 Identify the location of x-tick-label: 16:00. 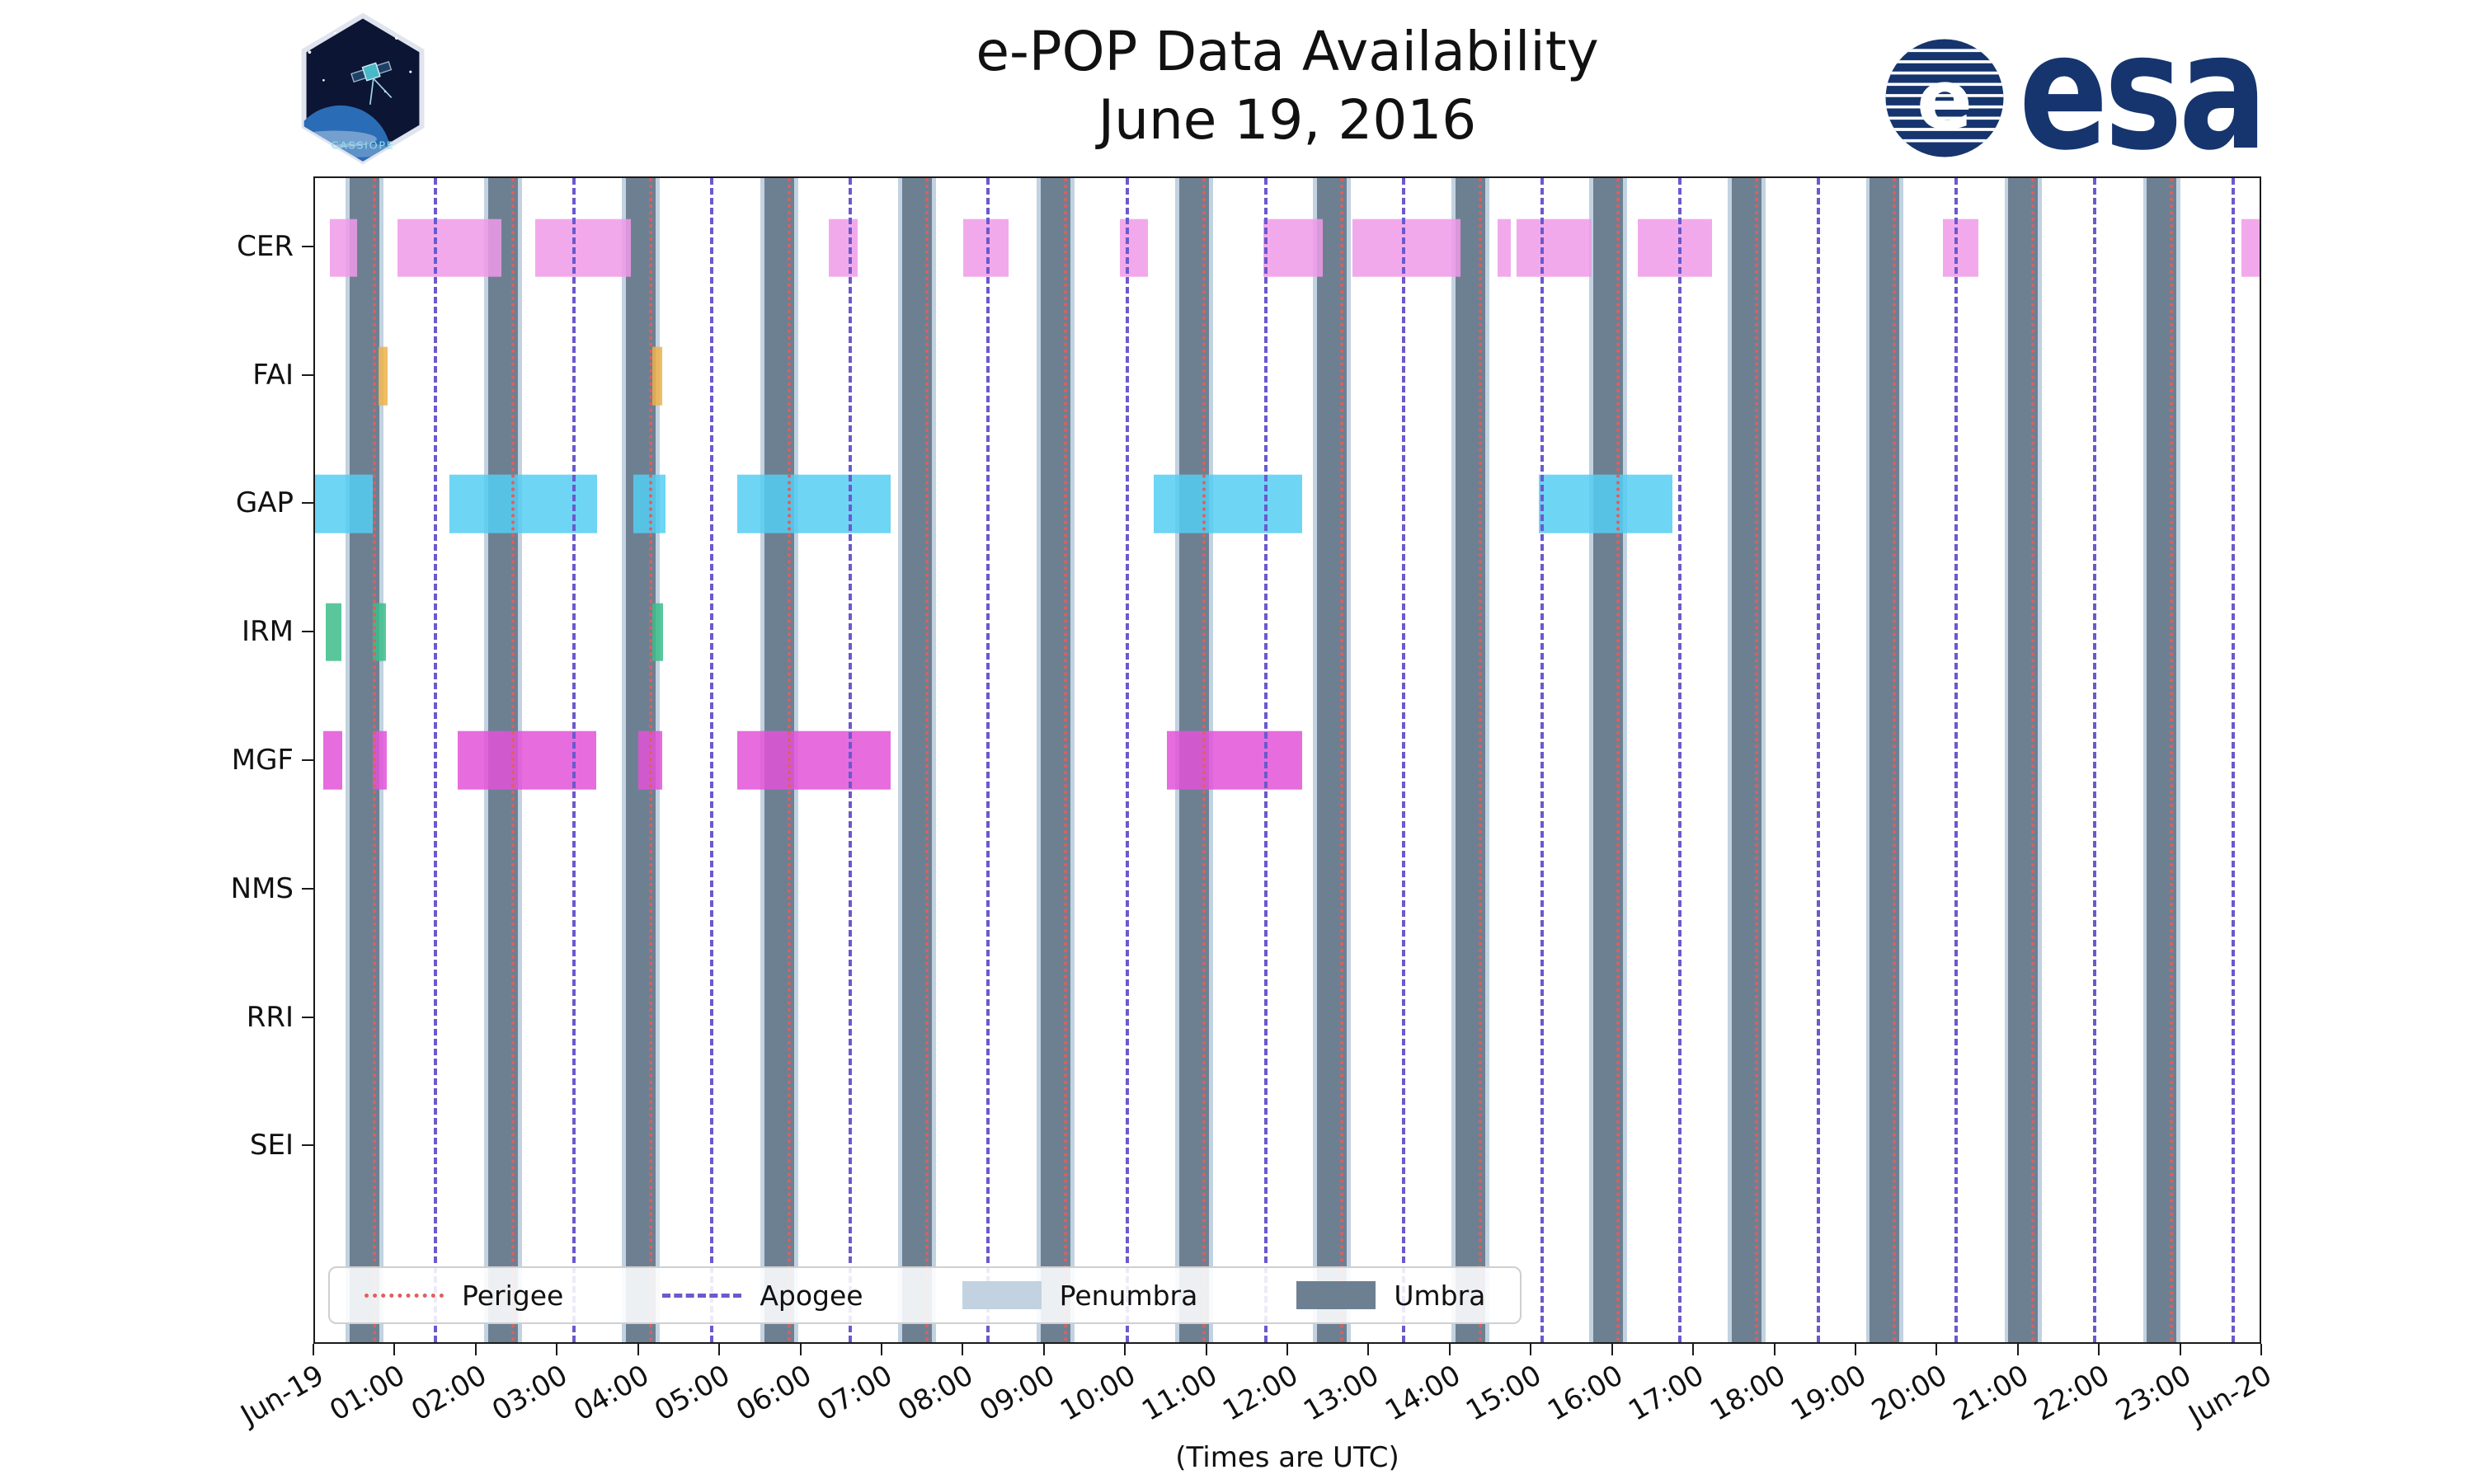
(1585, 1393).